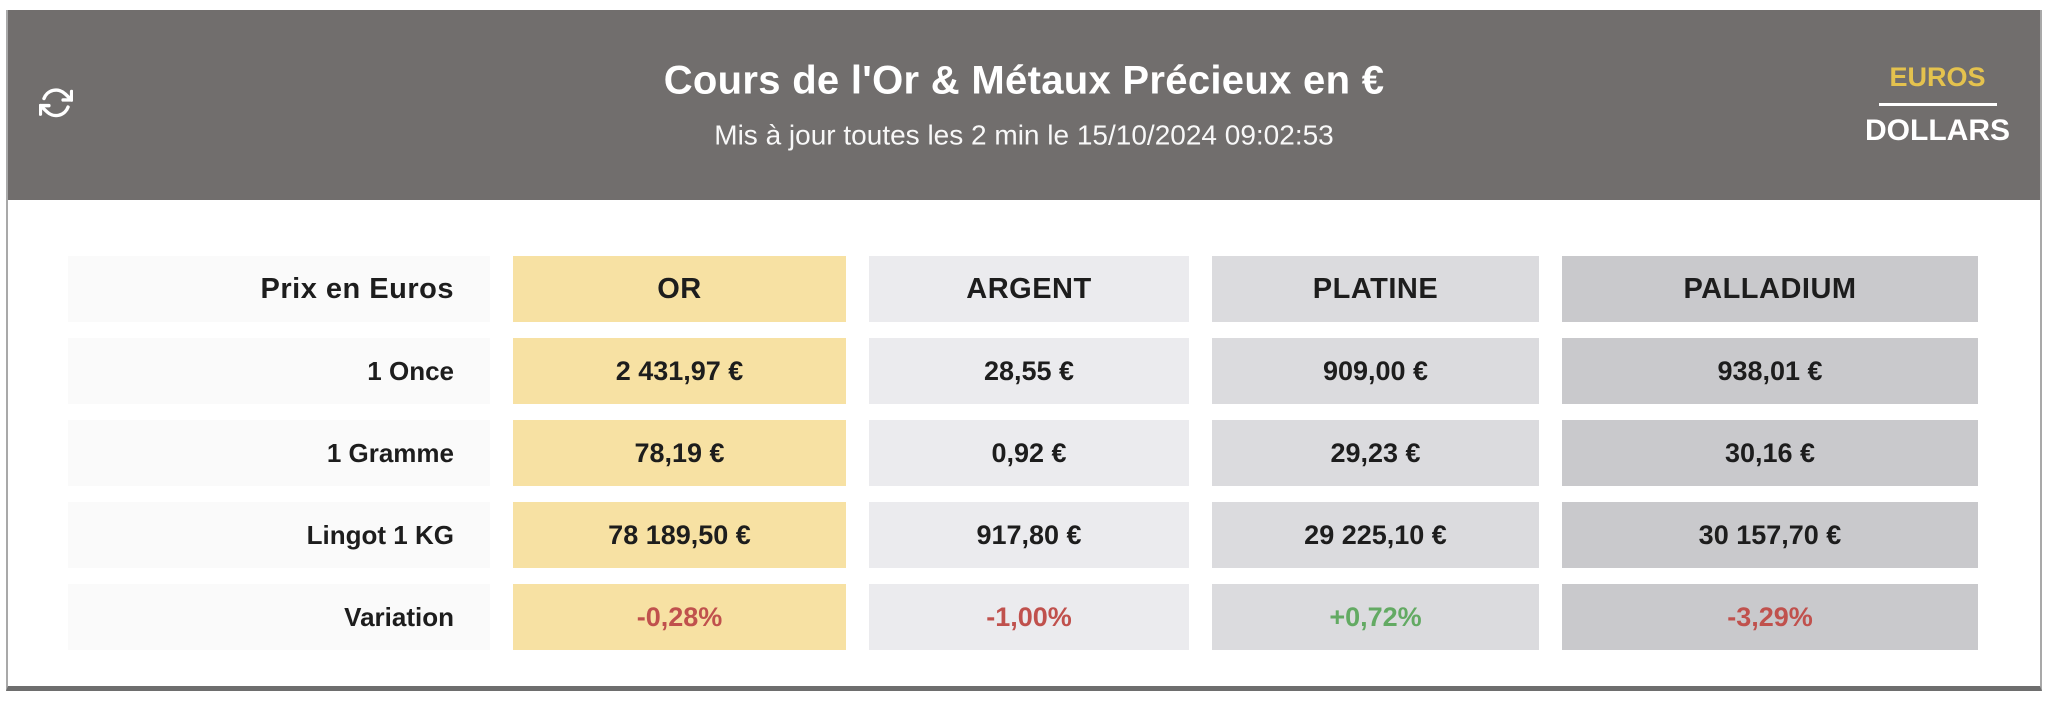 The image size is (2048, 704). I want to click on price-cell-palladium-lingot-1-kg: 30 157,70 €, so click(1770, 535).